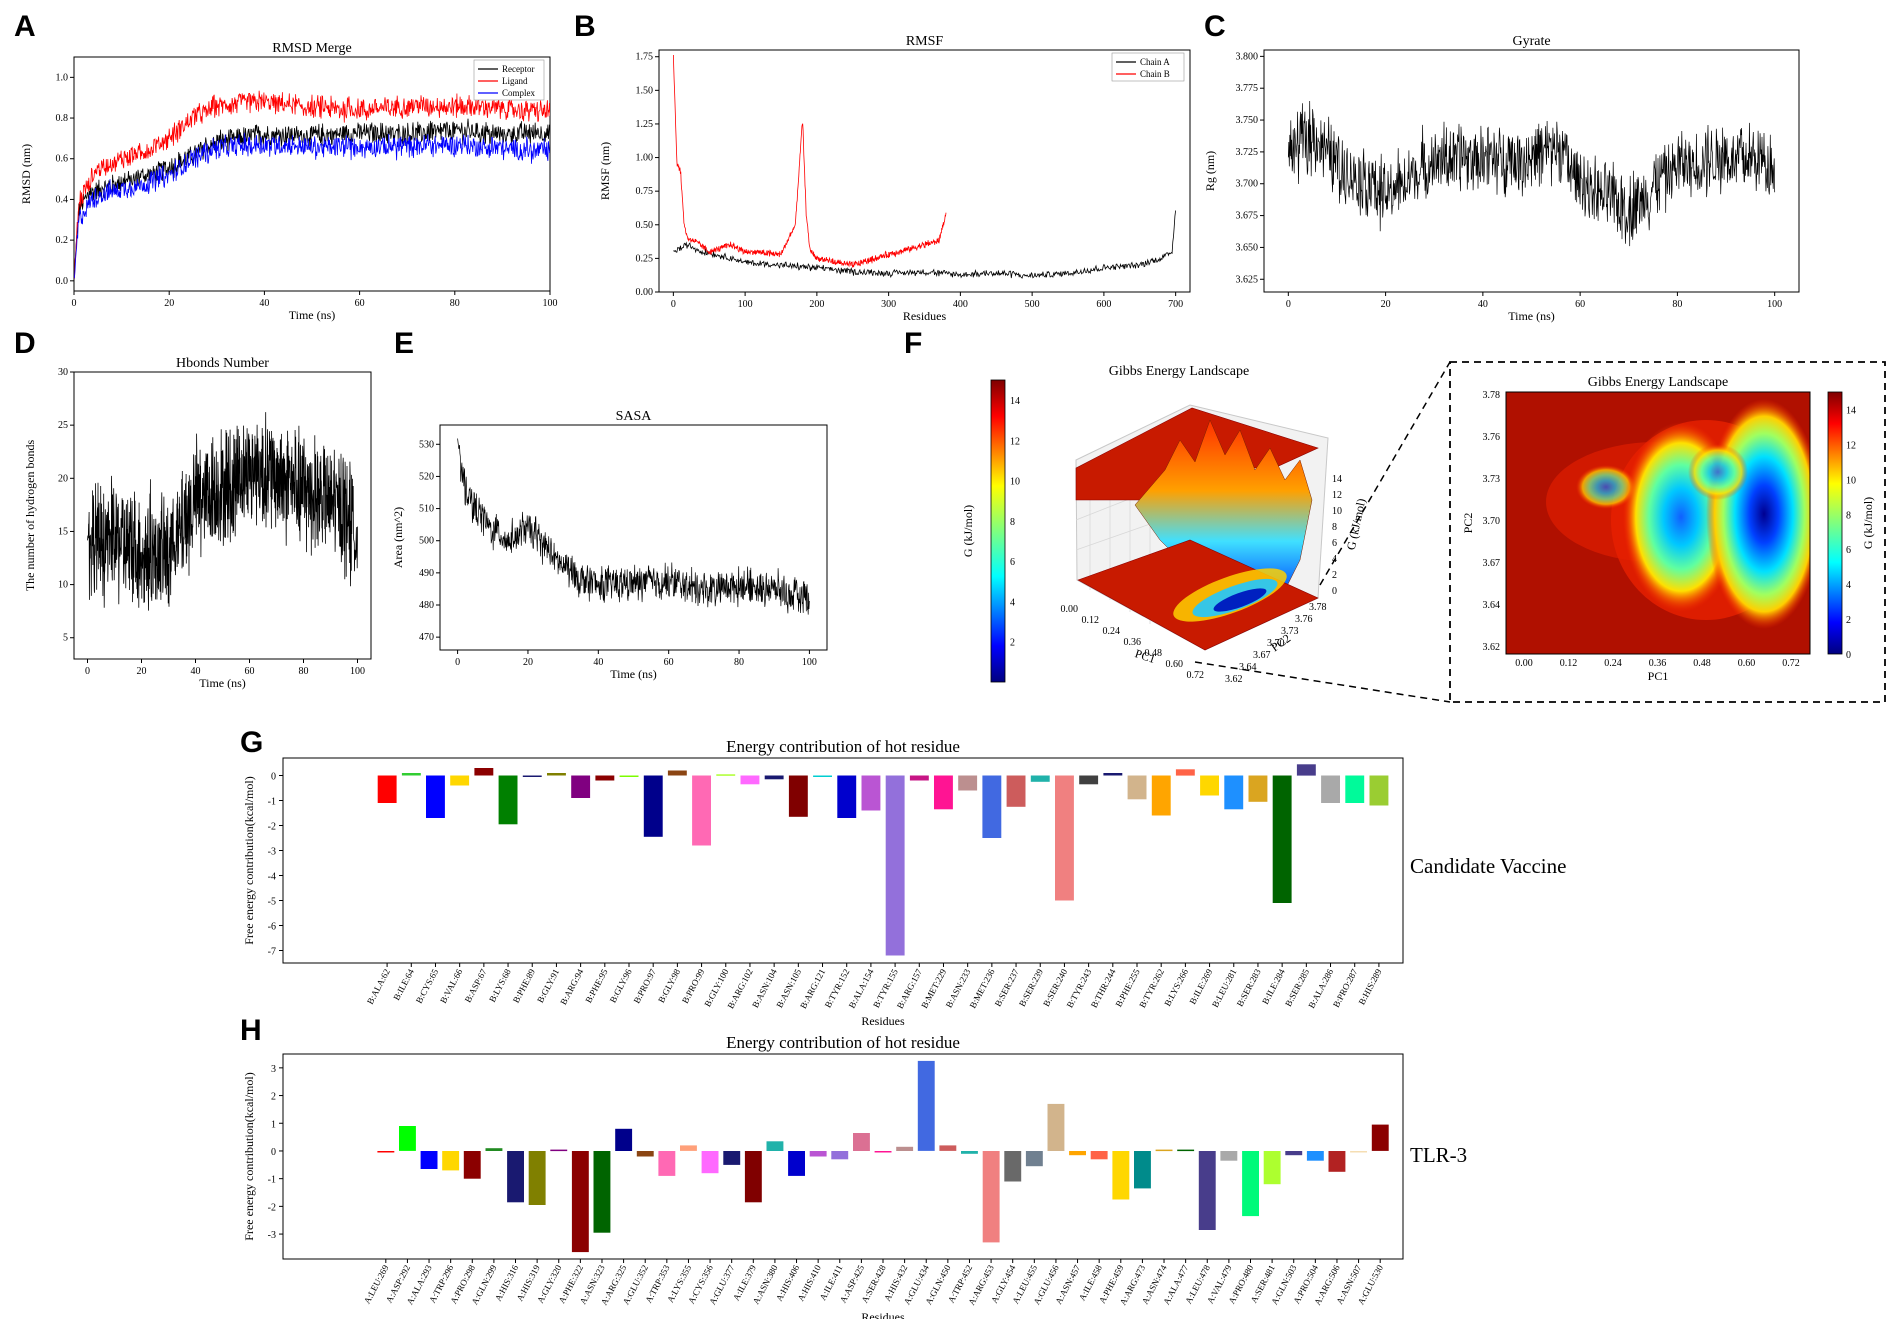  What do you see at coordinates (1145, 656) in the screenshot?
I see `surface-pc1-label: PC1` at bounding box center [1145, 656].